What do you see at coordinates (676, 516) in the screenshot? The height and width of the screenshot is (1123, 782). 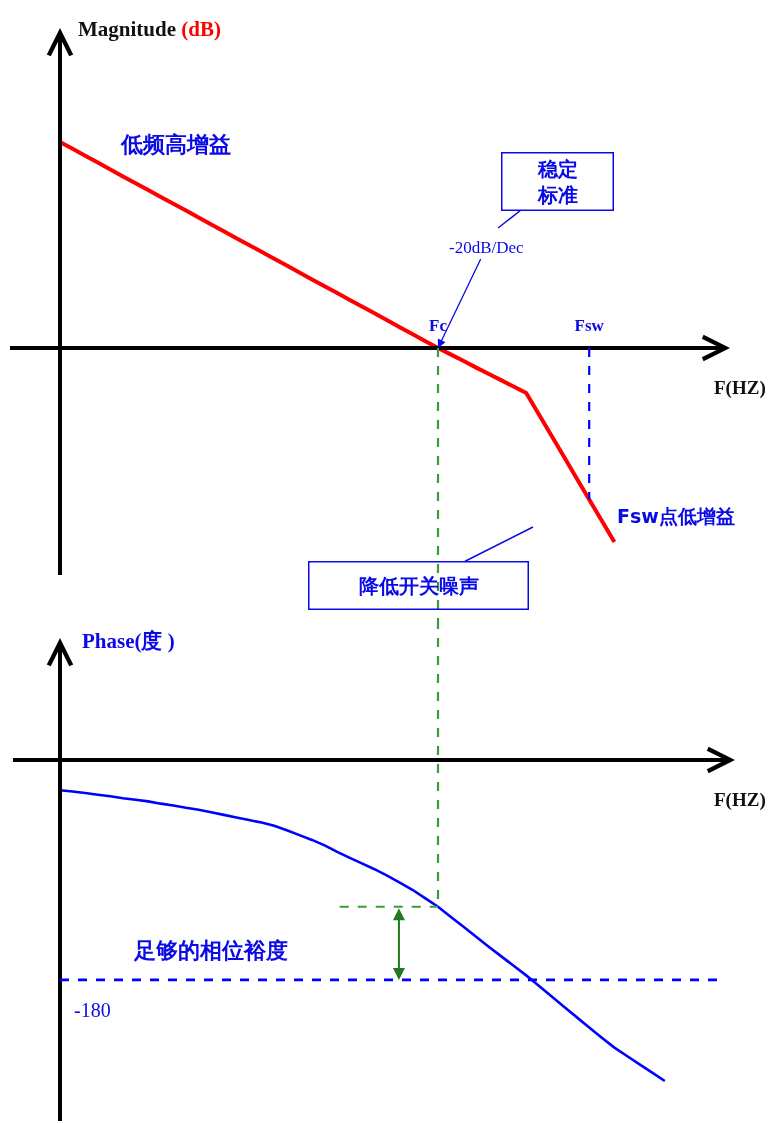 I see `annotation: Fsw点低增益` at bounding box center [676, 516].